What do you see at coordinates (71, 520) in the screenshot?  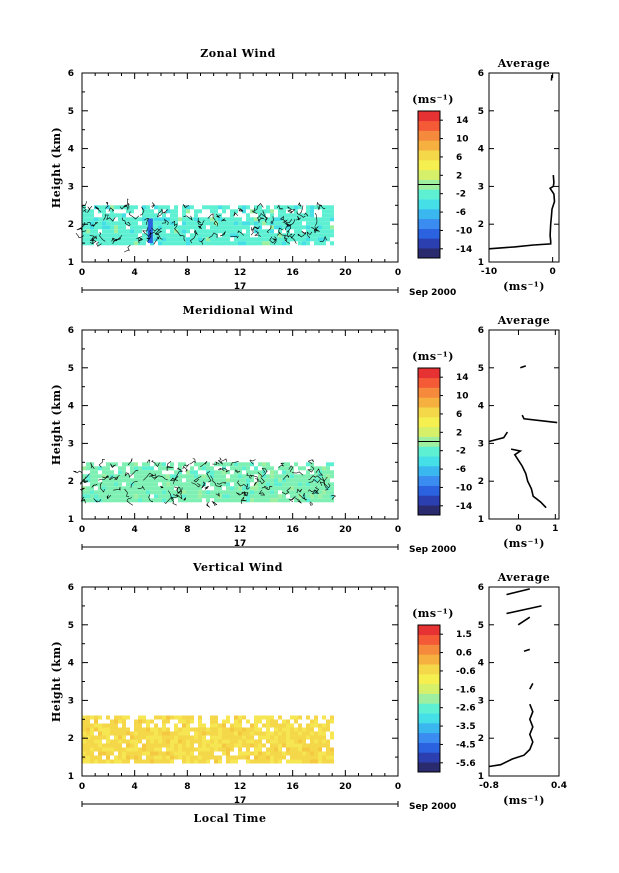 I see `y-tick-label: 1` at bounding box center [71, 520].